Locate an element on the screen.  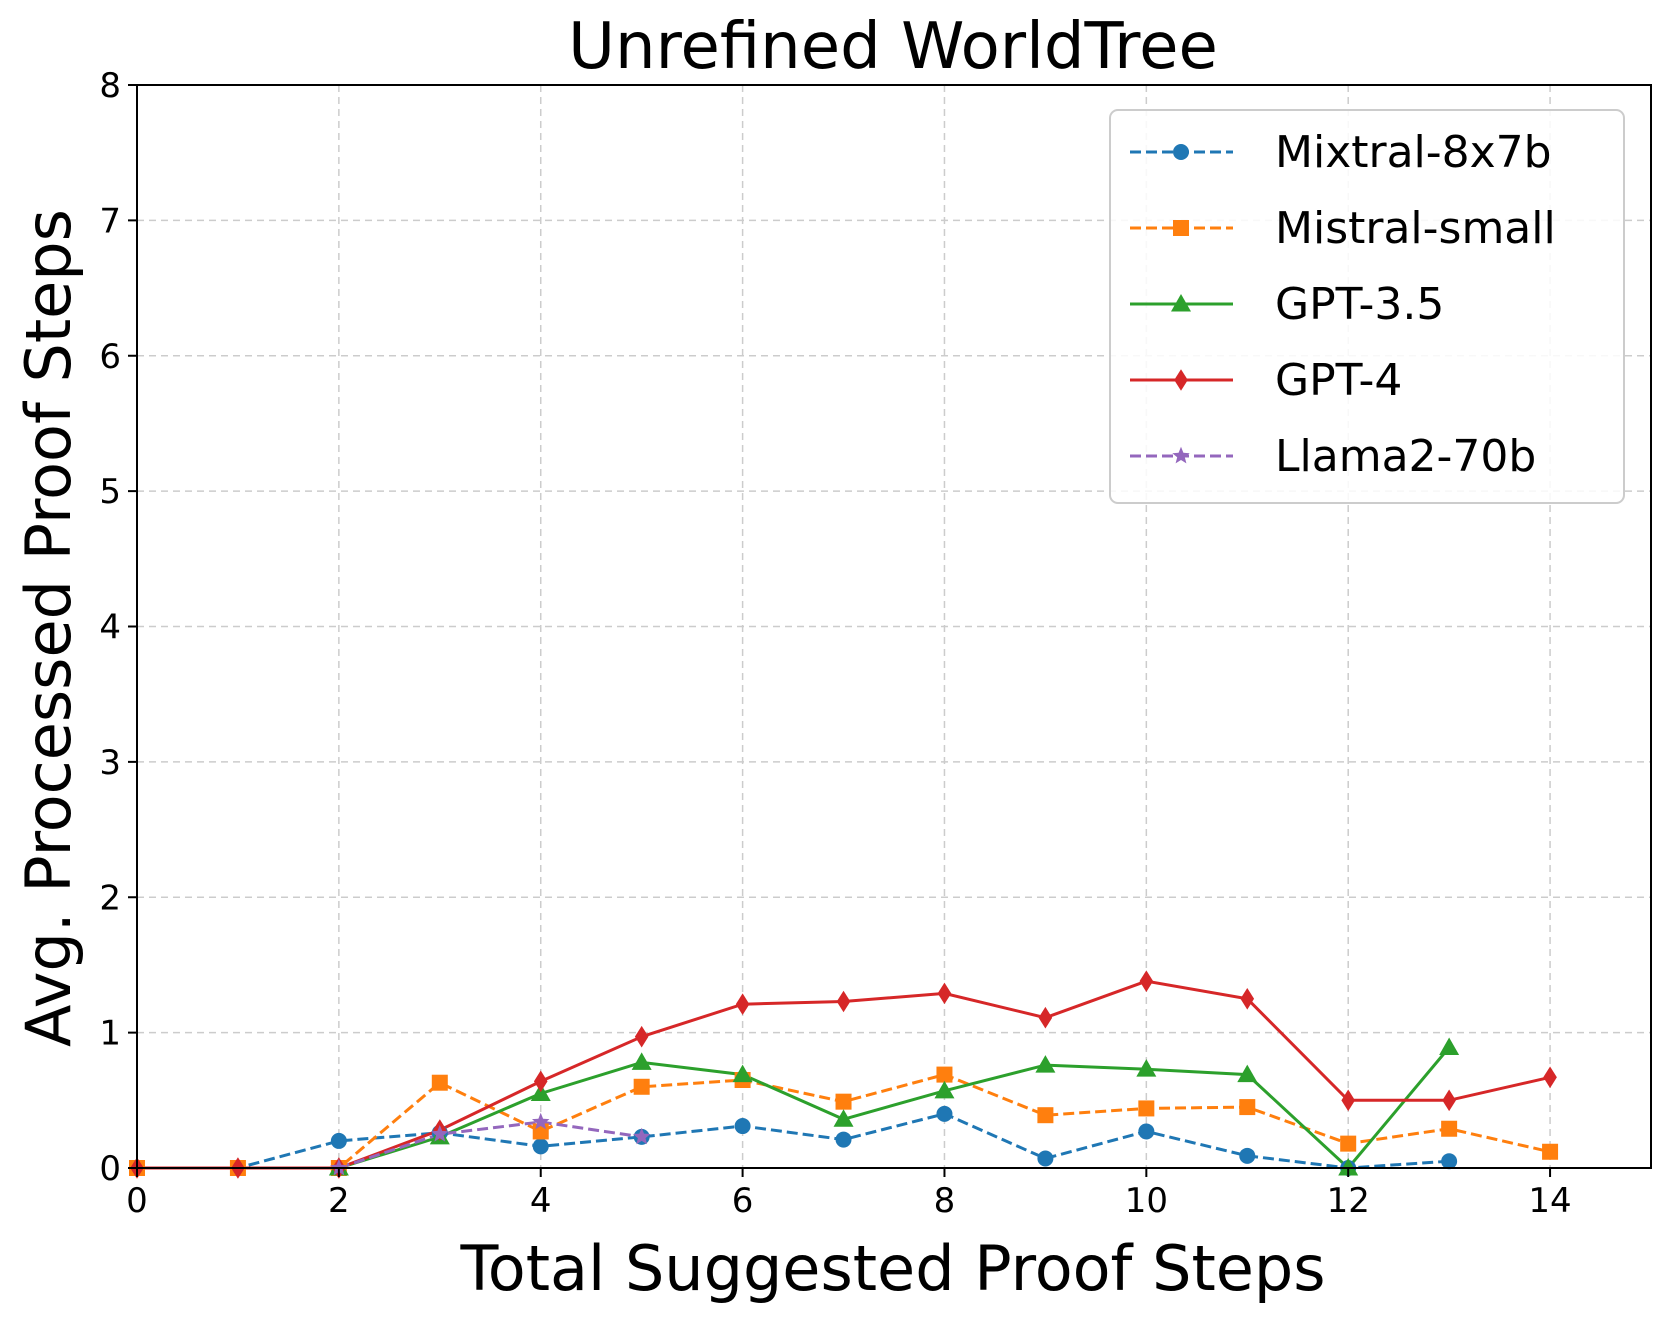
y-tick-label: 2 is located at coordinates (110, 898).